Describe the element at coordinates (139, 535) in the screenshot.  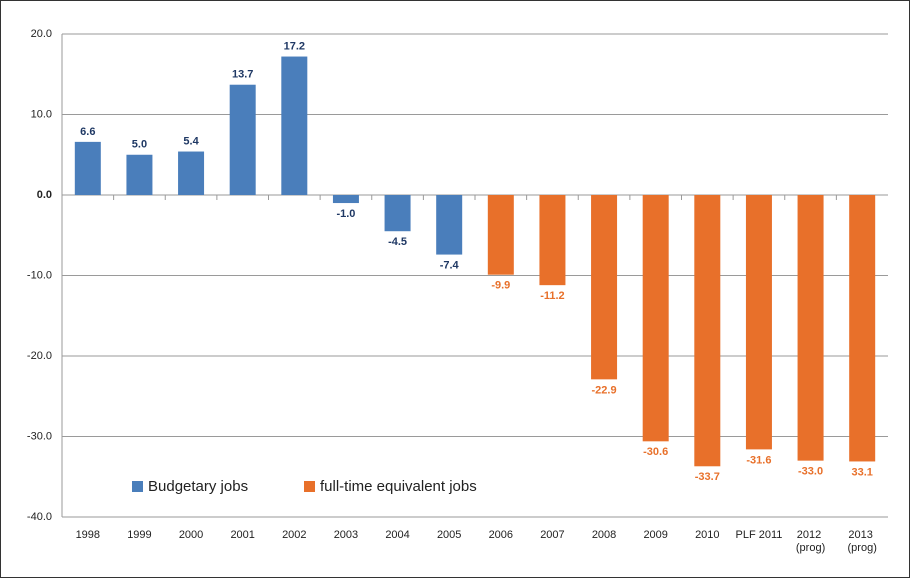
I see `x-tick-label: 1999` at that location.